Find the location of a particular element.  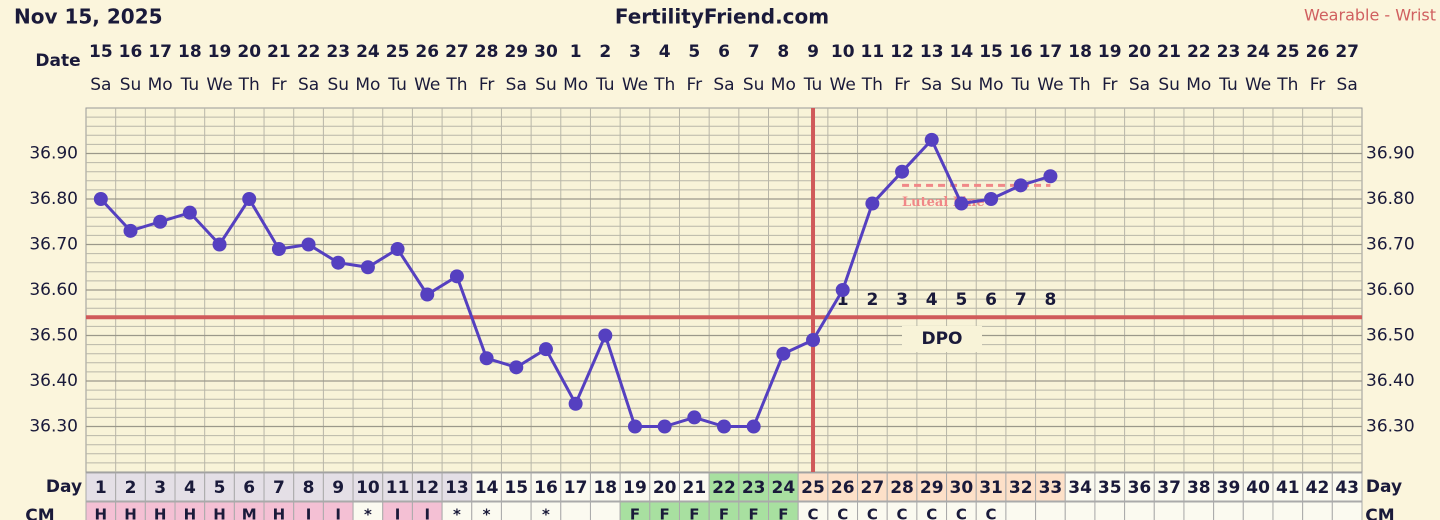

day-number: 19 is located at coordinates (635, 488).